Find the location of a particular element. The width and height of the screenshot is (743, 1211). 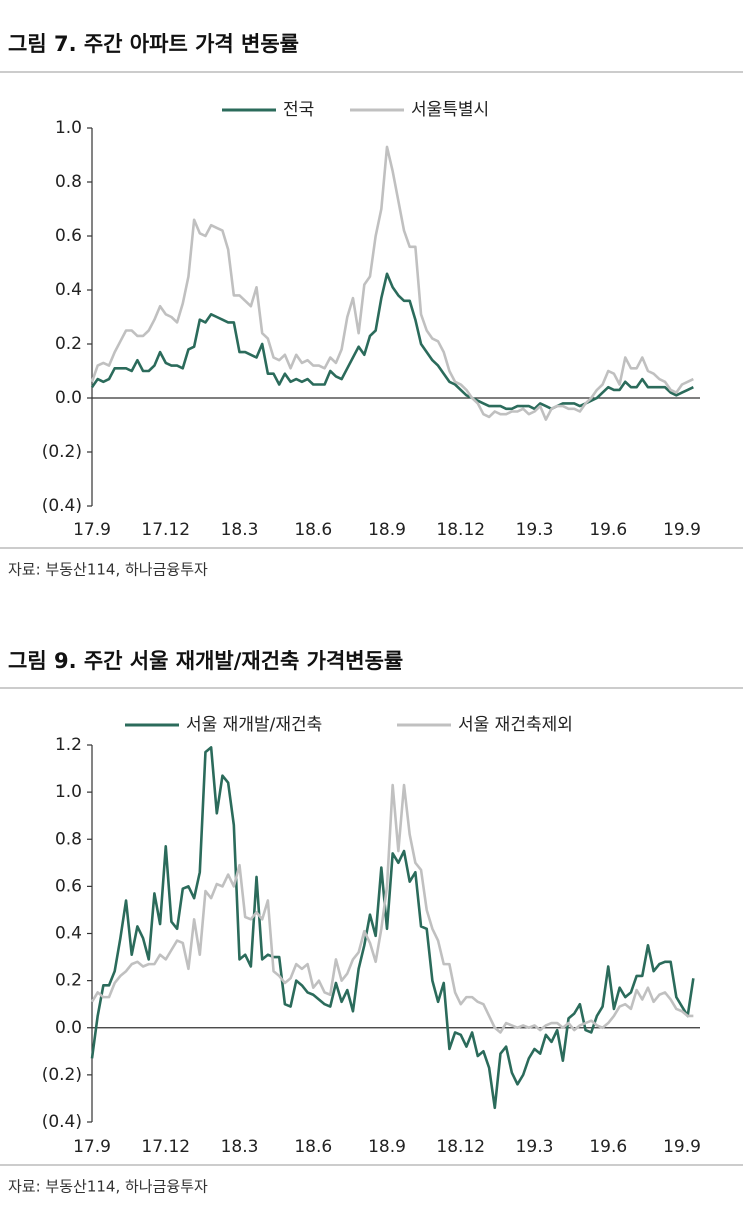

chart-title: 그림 9. 주간 서울 재개발/재건축 가격변동률 is located at coordinates (205, 661).